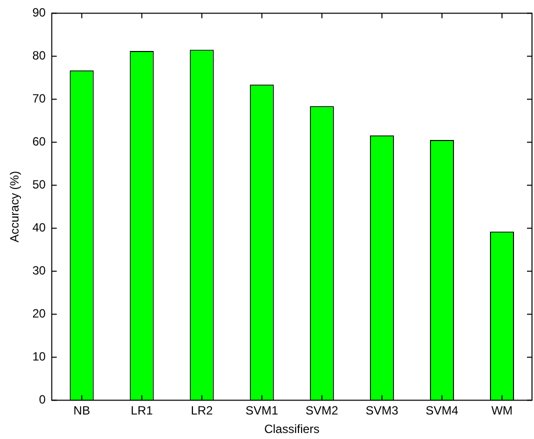 The height and width of the screenshot is (439, 534). What do you see at coordinates (42, 399) in the screenshot?
I see `y-tick-label: 0` at bounding box center [42, 399].